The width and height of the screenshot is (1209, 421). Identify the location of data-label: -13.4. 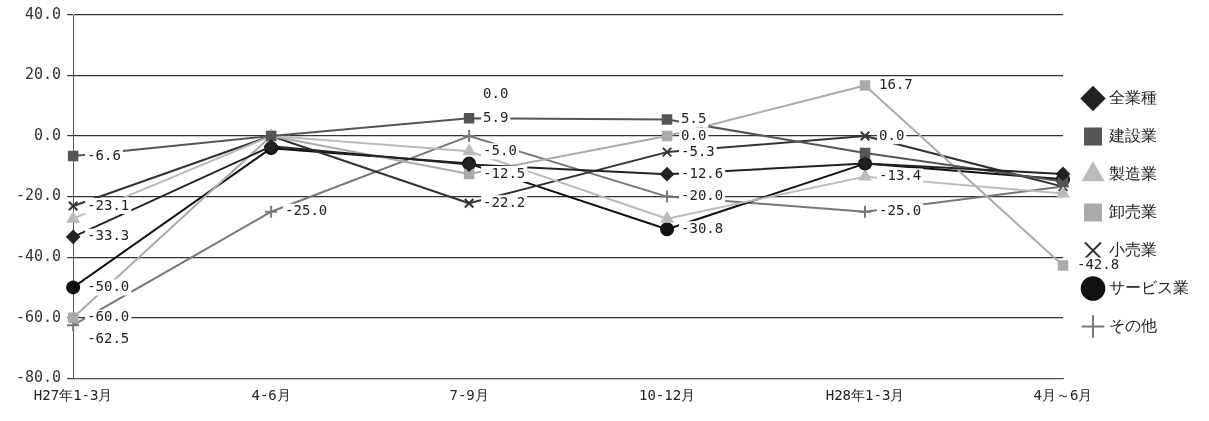
(900, 175).